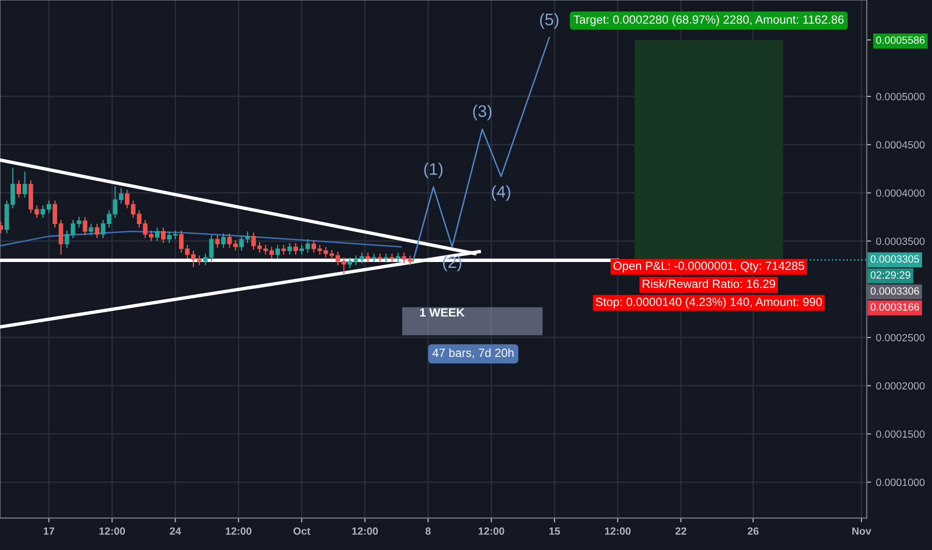 This screenshot has height=550, width=932. What do you see at coordinates (900, 145) in the screenshot?
I see `y-tick-label: 0.0004500` at bounding box center [900, 145].